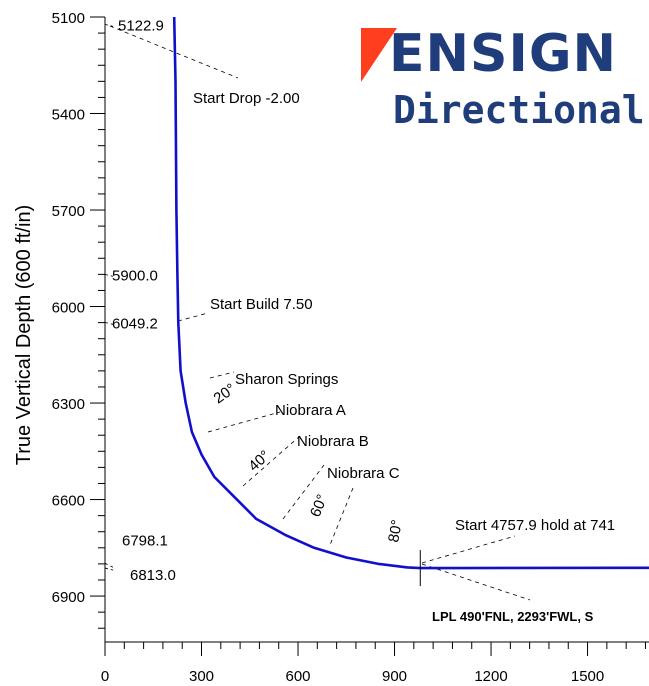 Image resolution: width=649 pixels, height=686 pixels. Describe the element at coordinates (261, 304) in the screenshot. I see `start-build-label: Start Build 7.50` at that location.